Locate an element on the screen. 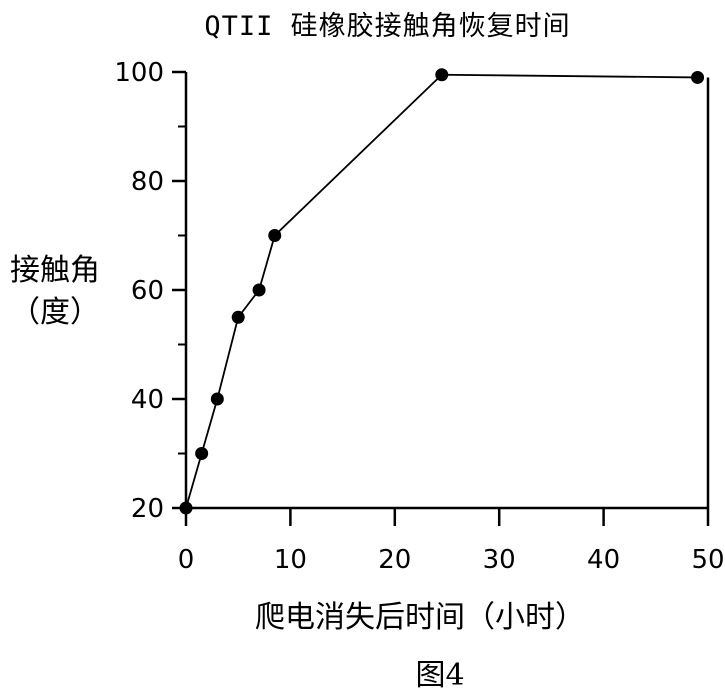  y-tick-label: 80 is located at coordinates (147, 182).